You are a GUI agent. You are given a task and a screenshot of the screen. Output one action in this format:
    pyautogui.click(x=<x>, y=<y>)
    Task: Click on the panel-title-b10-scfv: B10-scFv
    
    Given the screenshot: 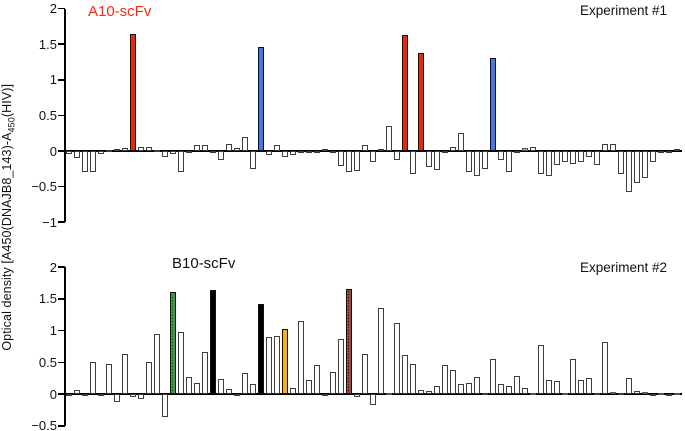 What is the action you would take?
    pyautogui.click(x=204, y=263)
    